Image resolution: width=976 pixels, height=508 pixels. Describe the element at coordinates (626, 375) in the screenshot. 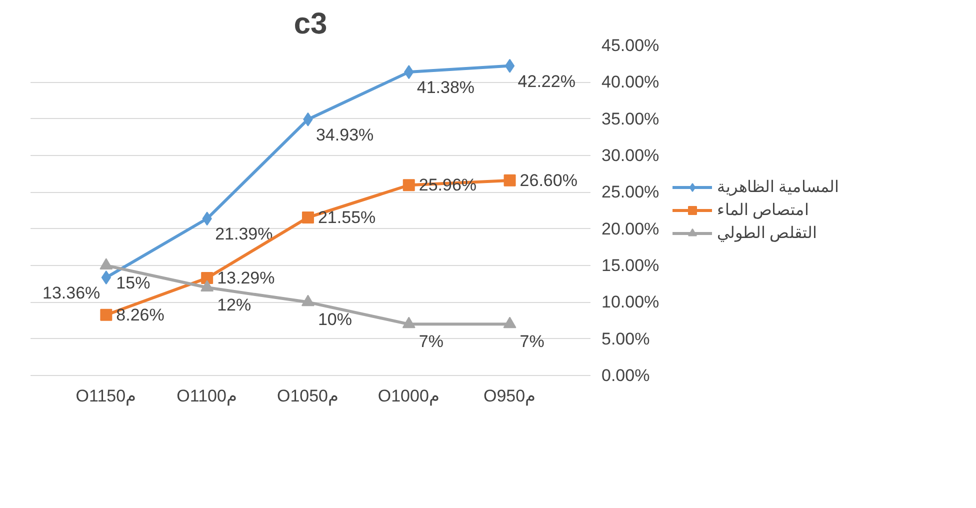

I see `y-tick-label: 0.00%` at that location.